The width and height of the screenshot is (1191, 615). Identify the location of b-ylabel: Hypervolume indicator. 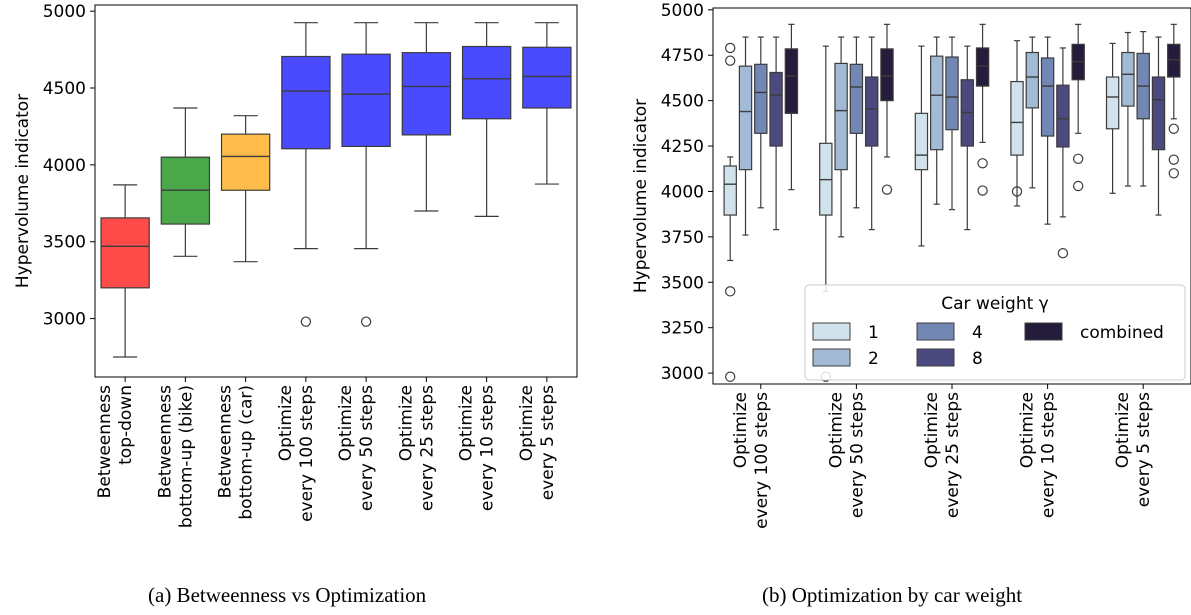
(641, 196).